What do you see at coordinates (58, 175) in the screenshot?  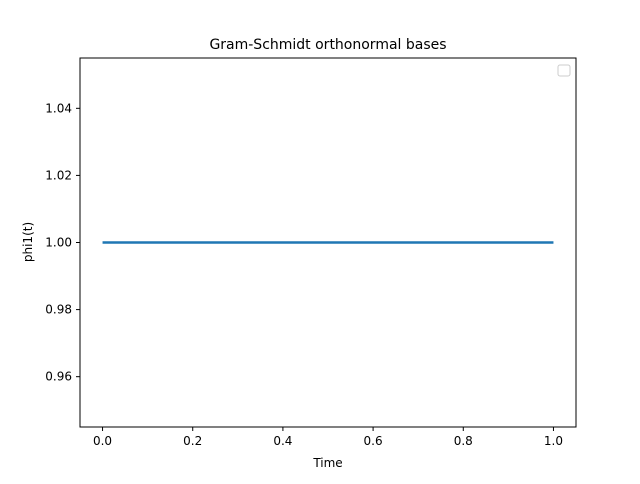 I see `y-tick-label: 1.02` at bounding box center [58, 175].